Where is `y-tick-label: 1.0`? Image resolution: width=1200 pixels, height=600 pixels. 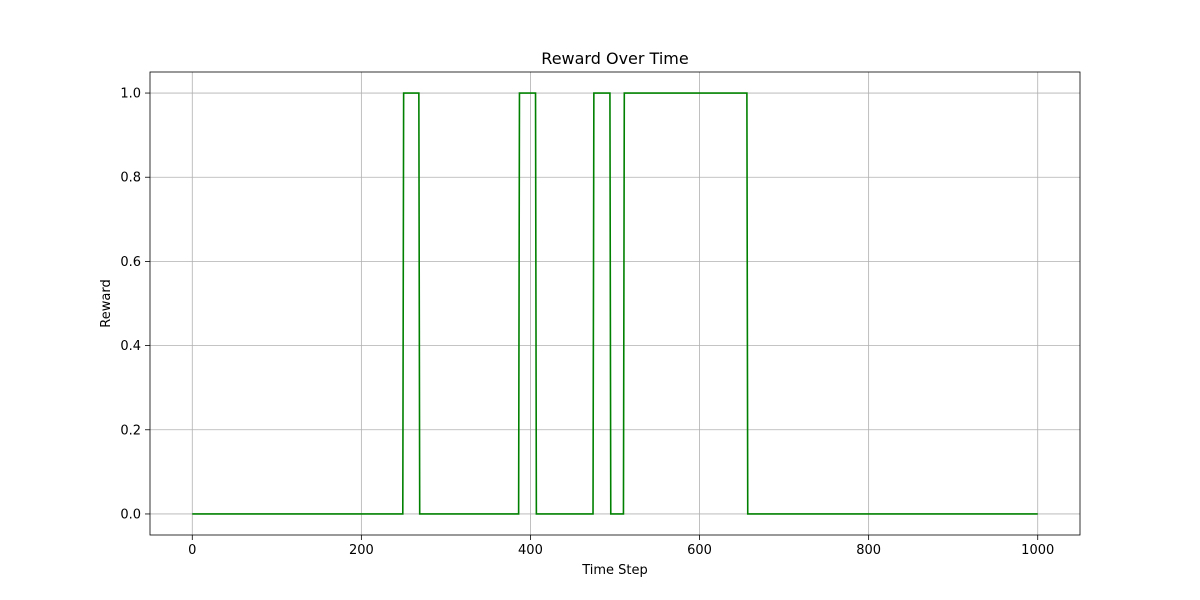 y-tick-label: 1.0 is located at coordinates (130, 94).